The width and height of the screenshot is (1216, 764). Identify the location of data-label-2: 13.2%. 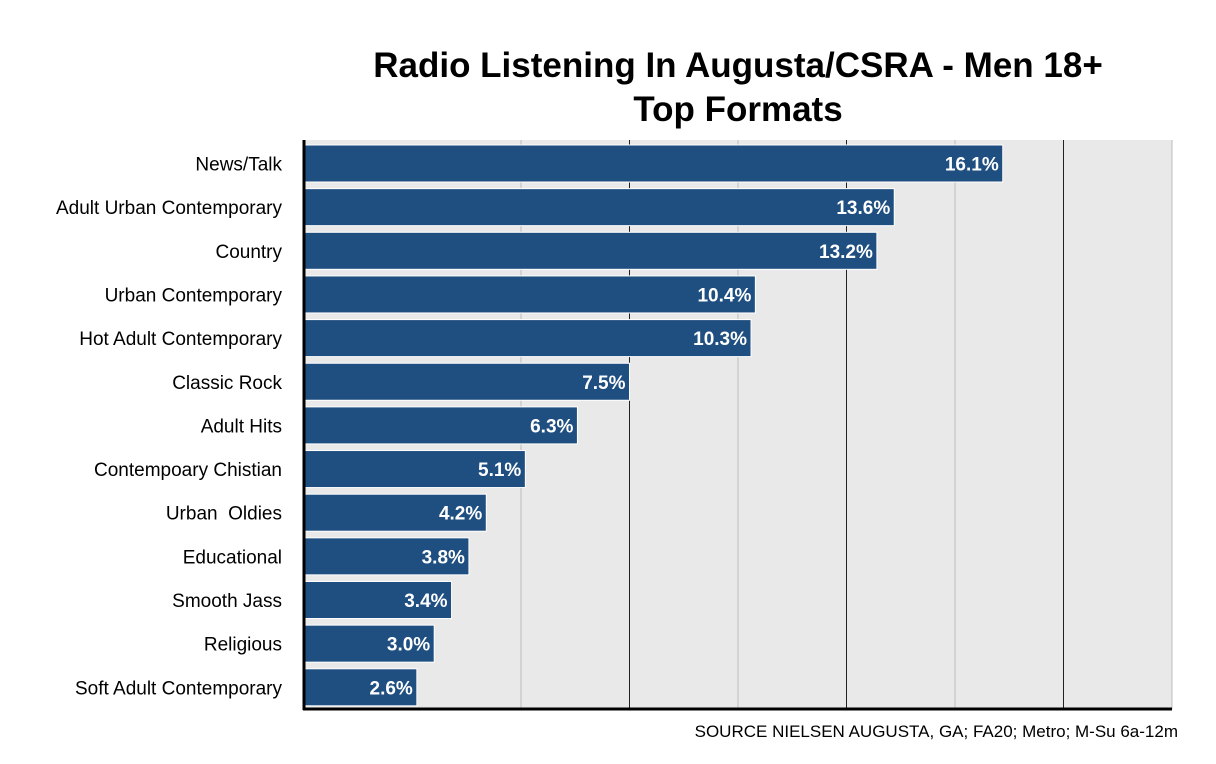
(846, 252).